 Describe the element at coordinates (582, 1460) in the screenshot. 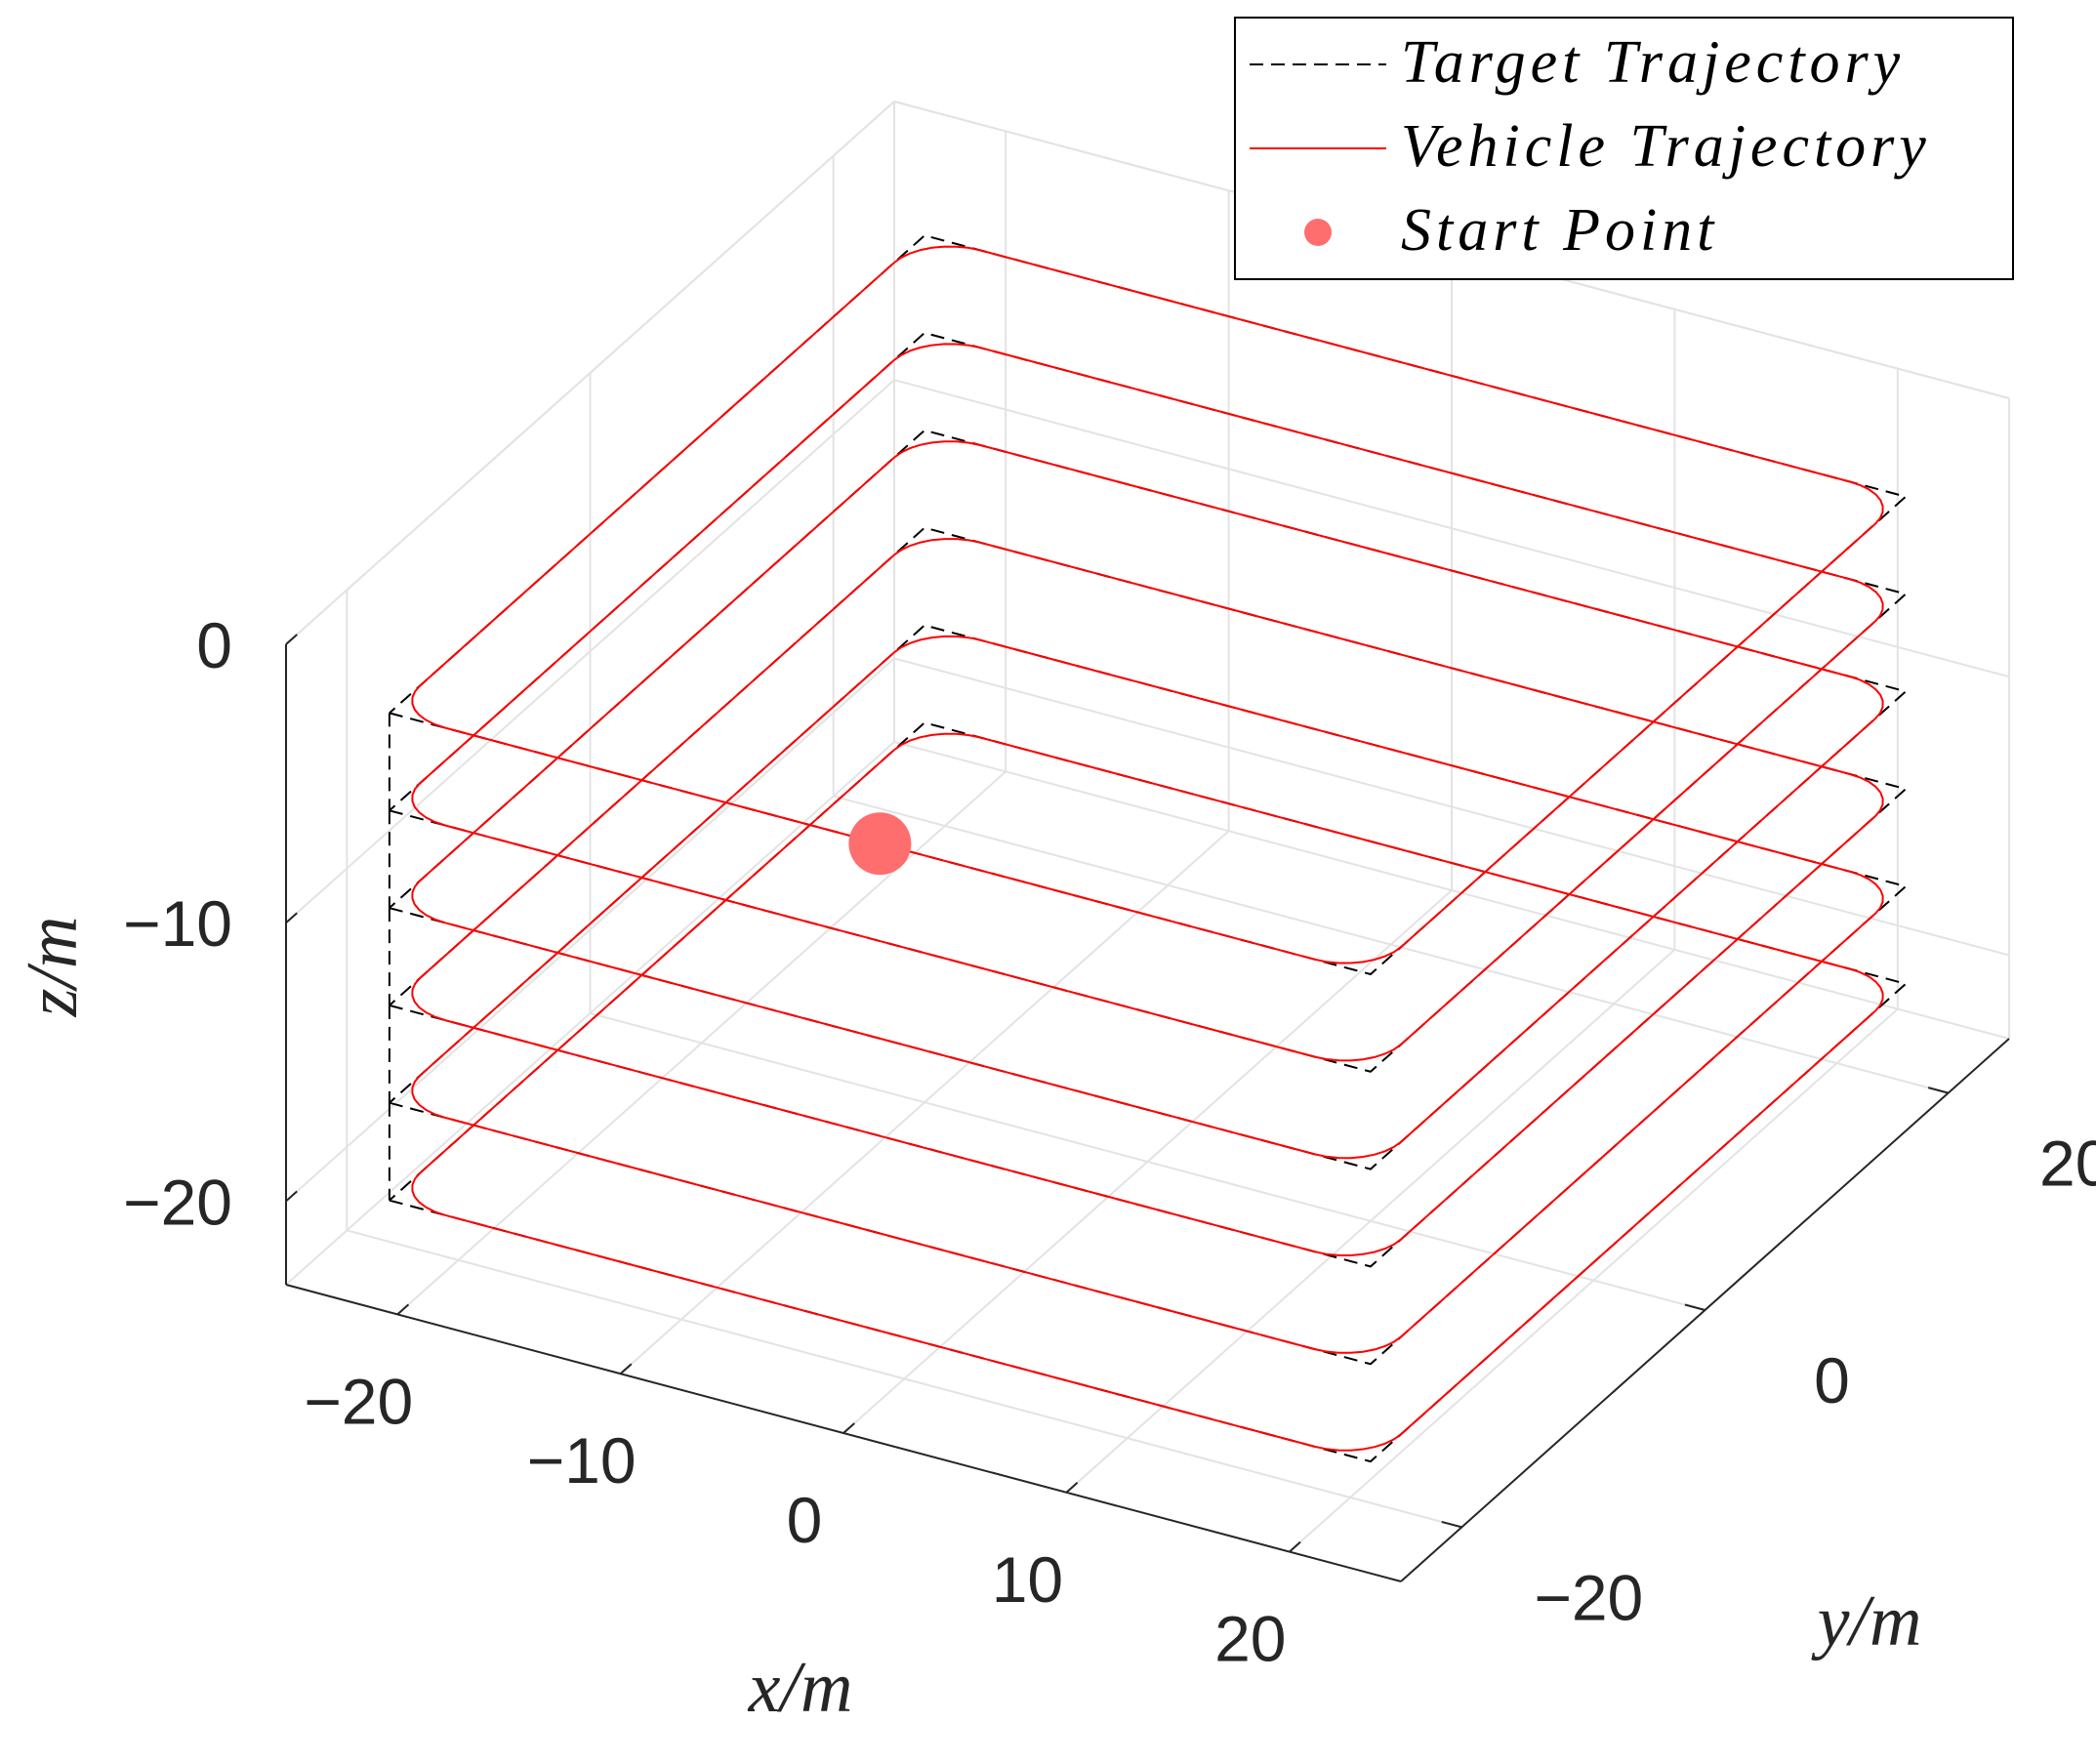

I see `x-tick-label: −10` at that location.